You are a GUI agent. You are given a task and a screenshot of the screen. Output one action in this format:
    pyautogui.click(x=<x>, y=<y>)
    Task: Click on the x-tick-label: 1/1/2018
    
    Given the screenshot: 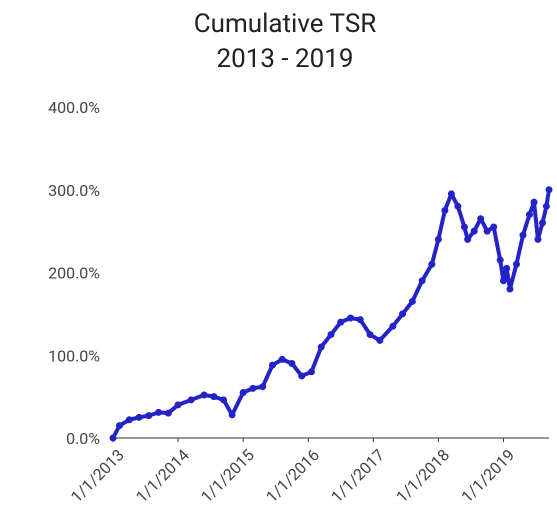 What is the action you would take?
    pyautogui.click(x=422, y=475)
    